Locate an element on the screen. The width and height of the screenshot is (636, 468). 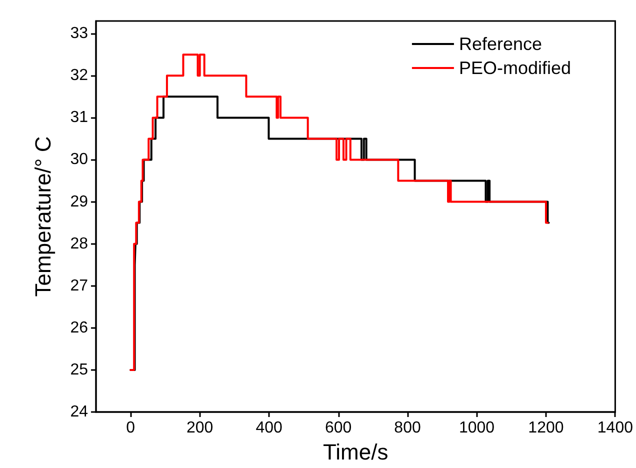
x-axis-title: Time/s is located at coordinates (355, 451).